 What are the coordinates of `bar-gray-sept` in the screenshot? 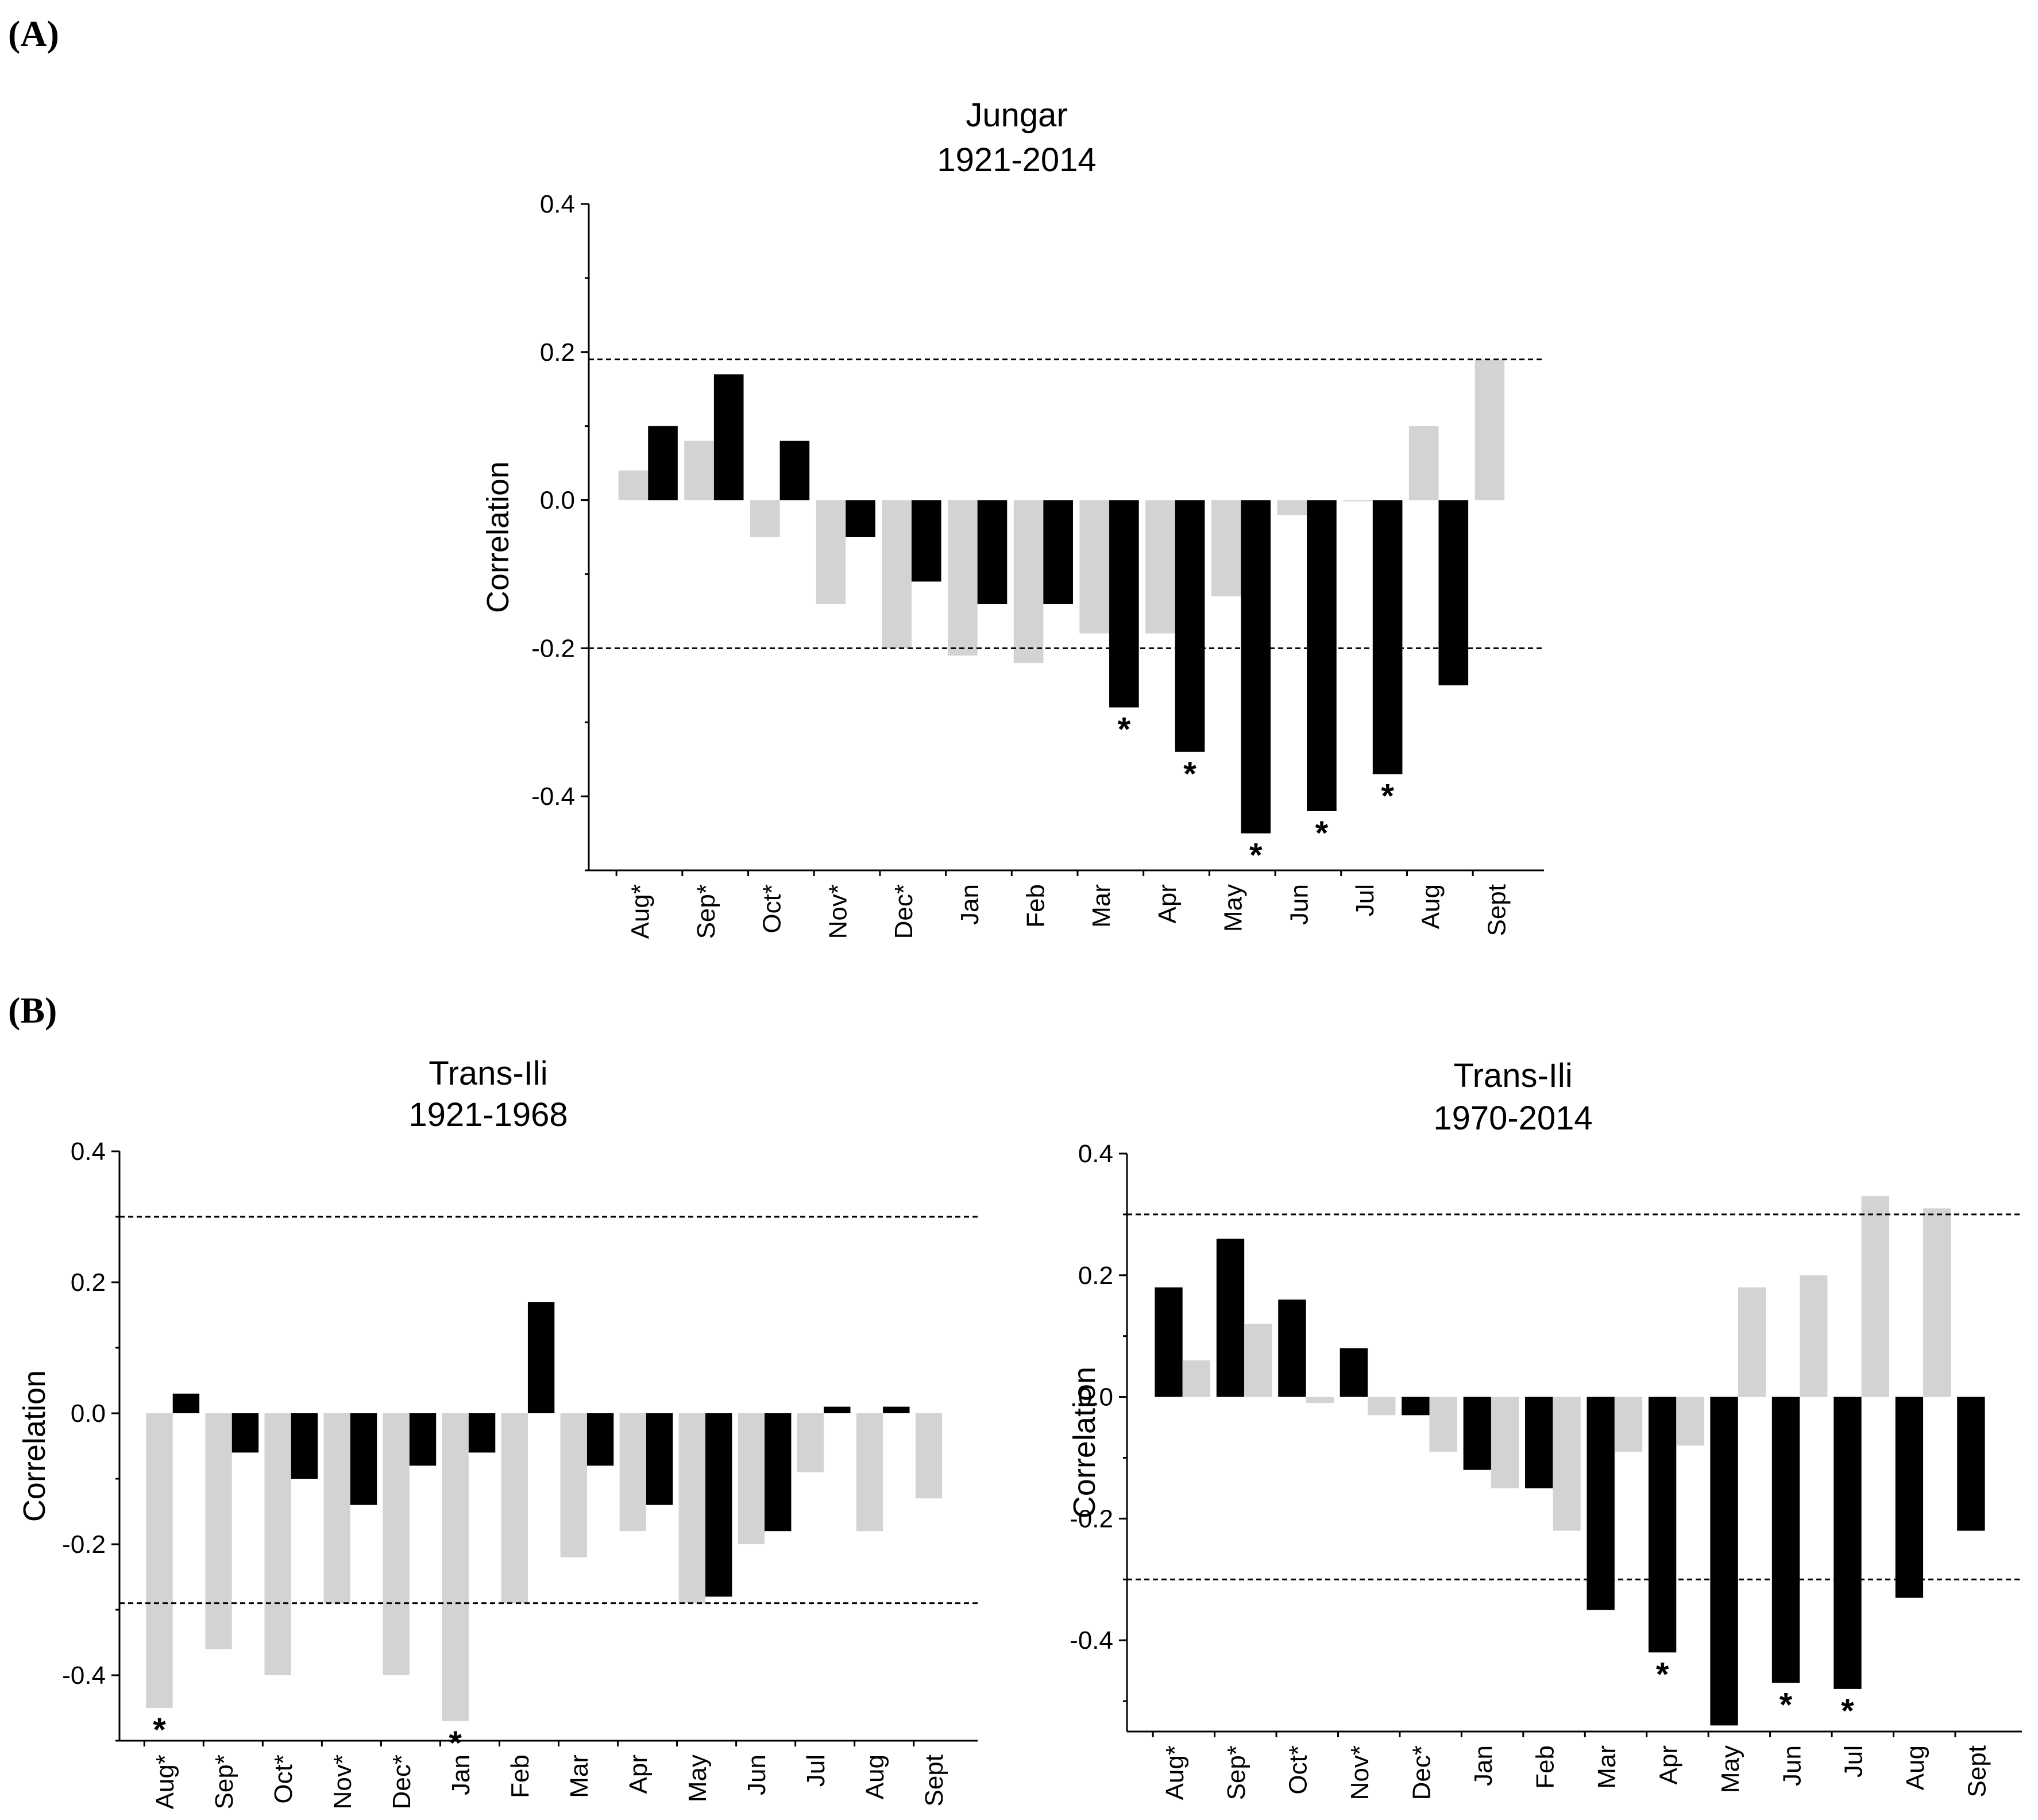 It's located at (1490, 430).